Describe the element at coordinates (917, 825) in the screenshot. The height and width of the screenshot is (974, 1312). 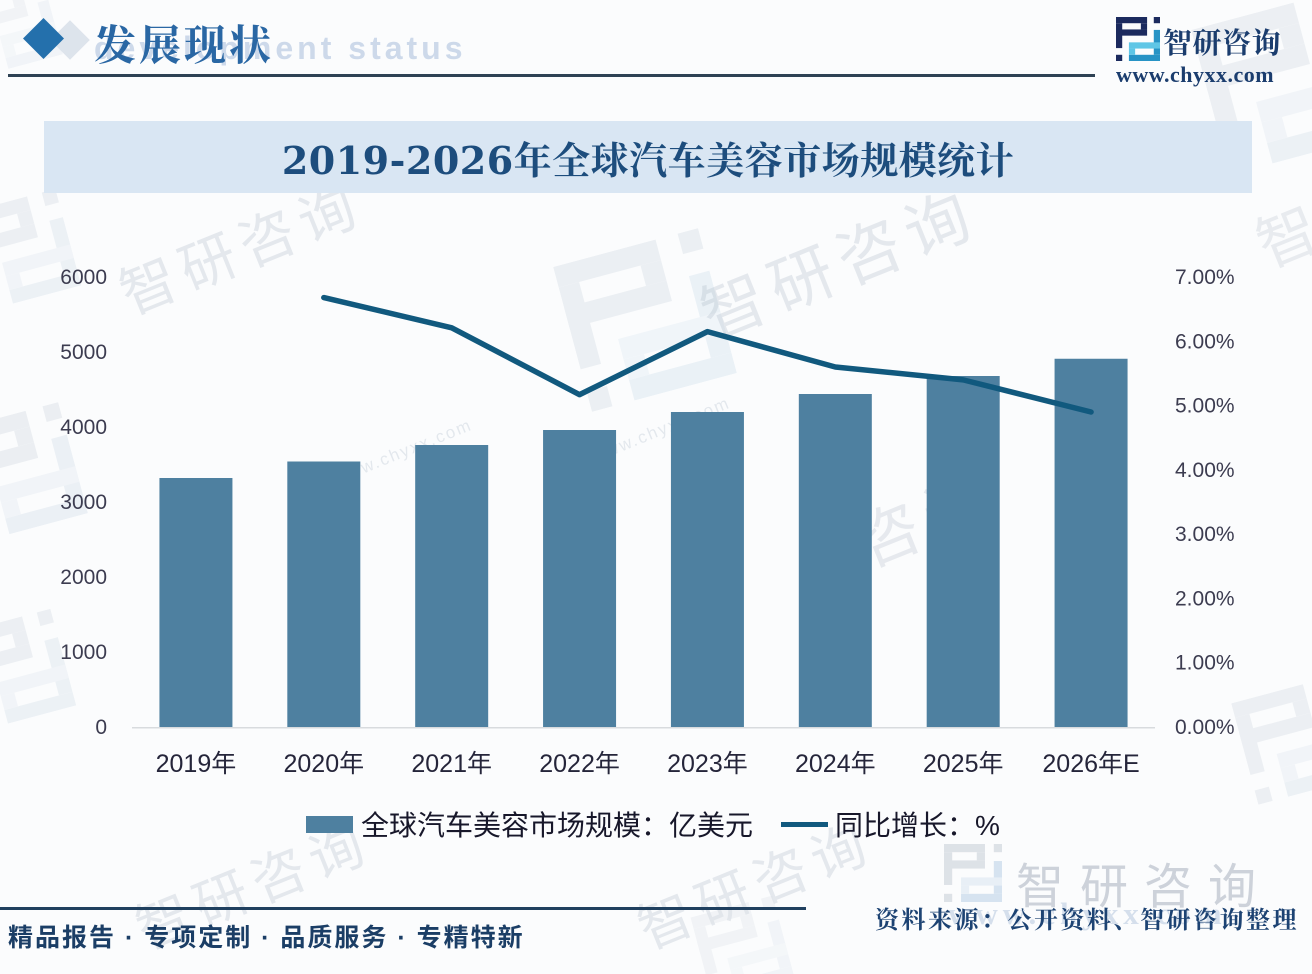
I see `legend-line-label: 同比增长：%` at that location.